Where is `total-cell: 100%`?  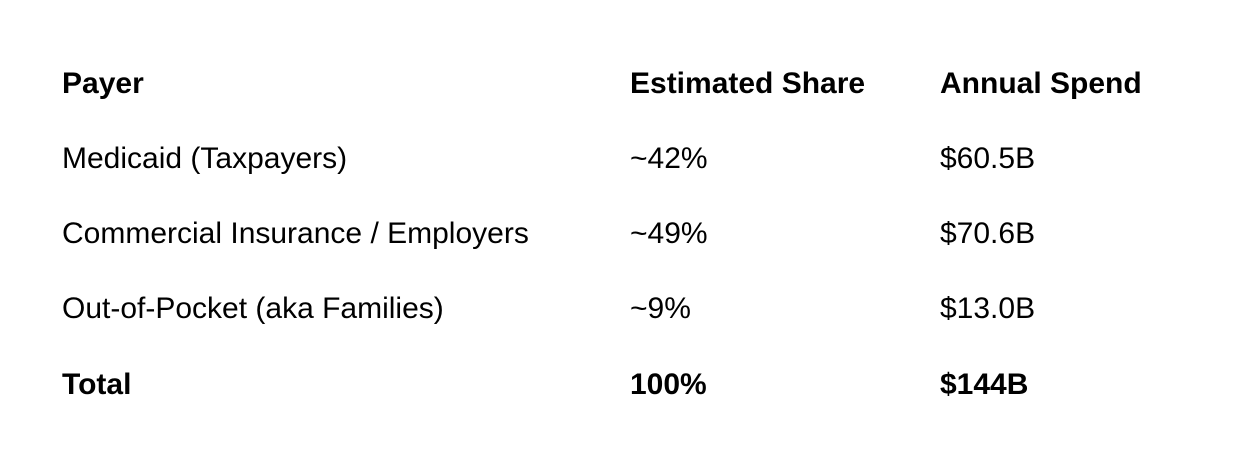
total-cell: 100% is located at coordinates (668, 384).